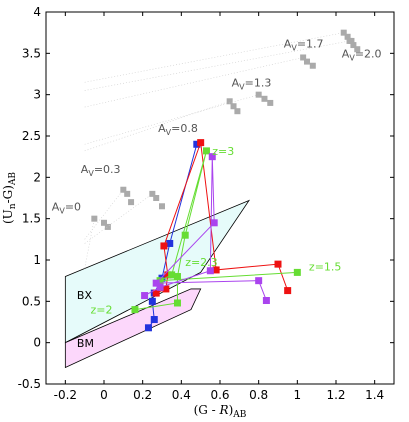 The image size is (409, 422). Describe the element at coordinates (104, 395) in the screenshot. I see `x-tick-label: 0` at that location.